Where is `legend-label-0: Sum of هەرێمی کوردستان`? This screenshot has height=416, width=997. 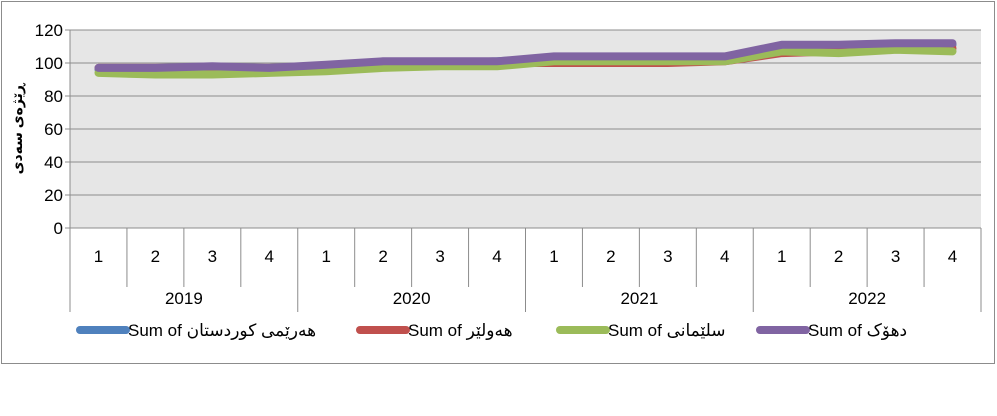
legend-label-0: Sum of هەرێمی کوردستان is located at coordinates (222, 330).